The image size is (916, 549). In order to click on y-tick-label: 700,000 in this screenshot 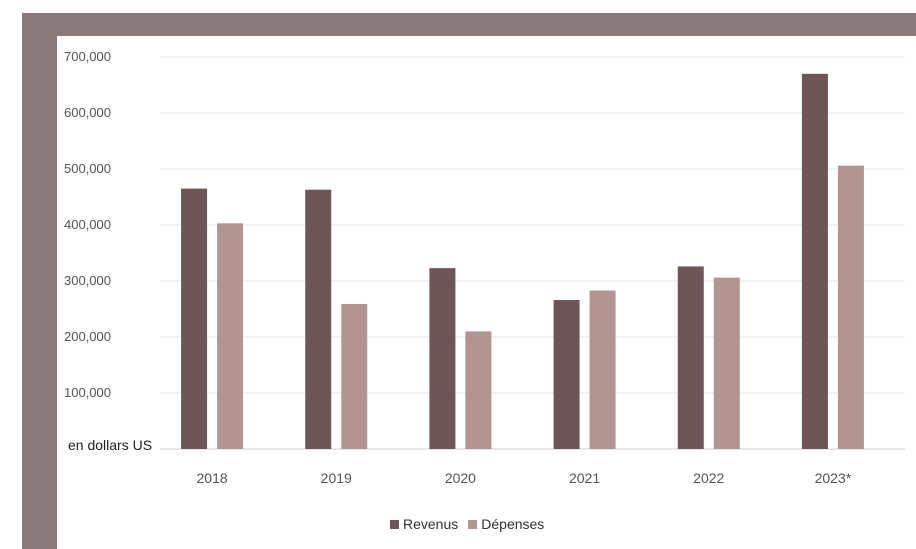, I will do `click(87, 56)`.